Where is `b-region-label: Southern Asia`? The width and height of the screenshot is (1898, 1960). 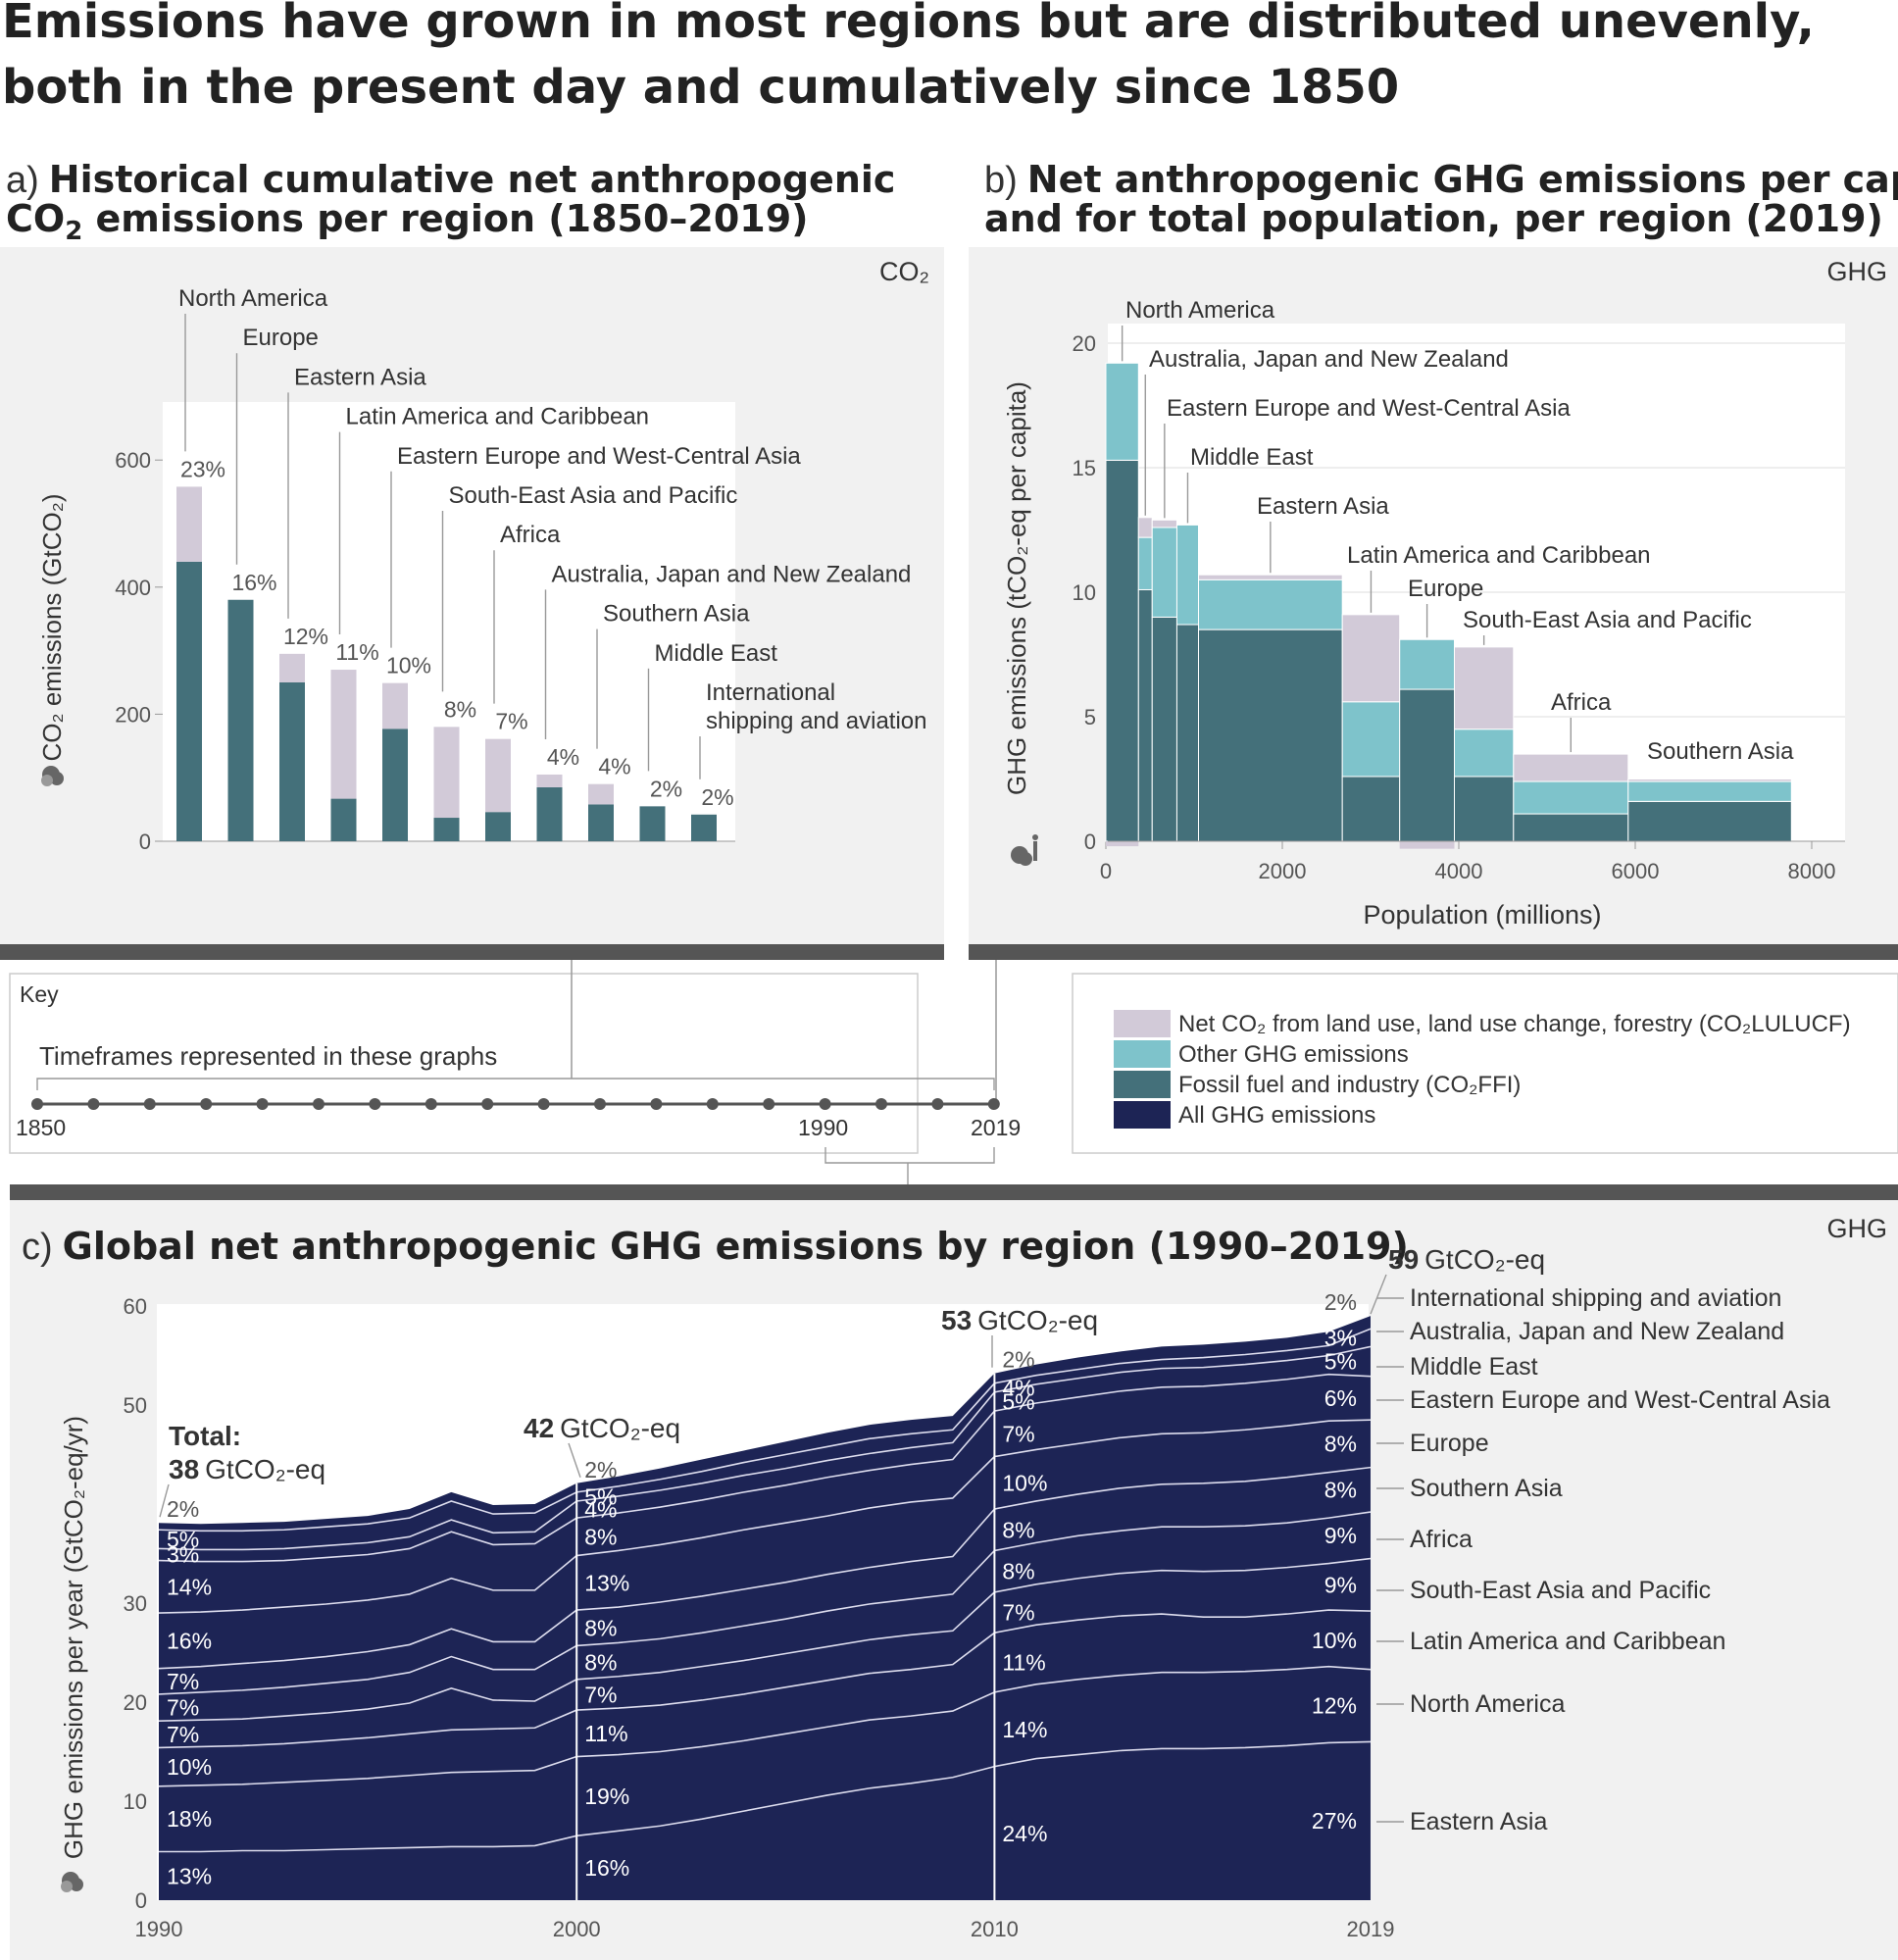 b-region-label: Southern Asia is located at coordinates (1720, 751).